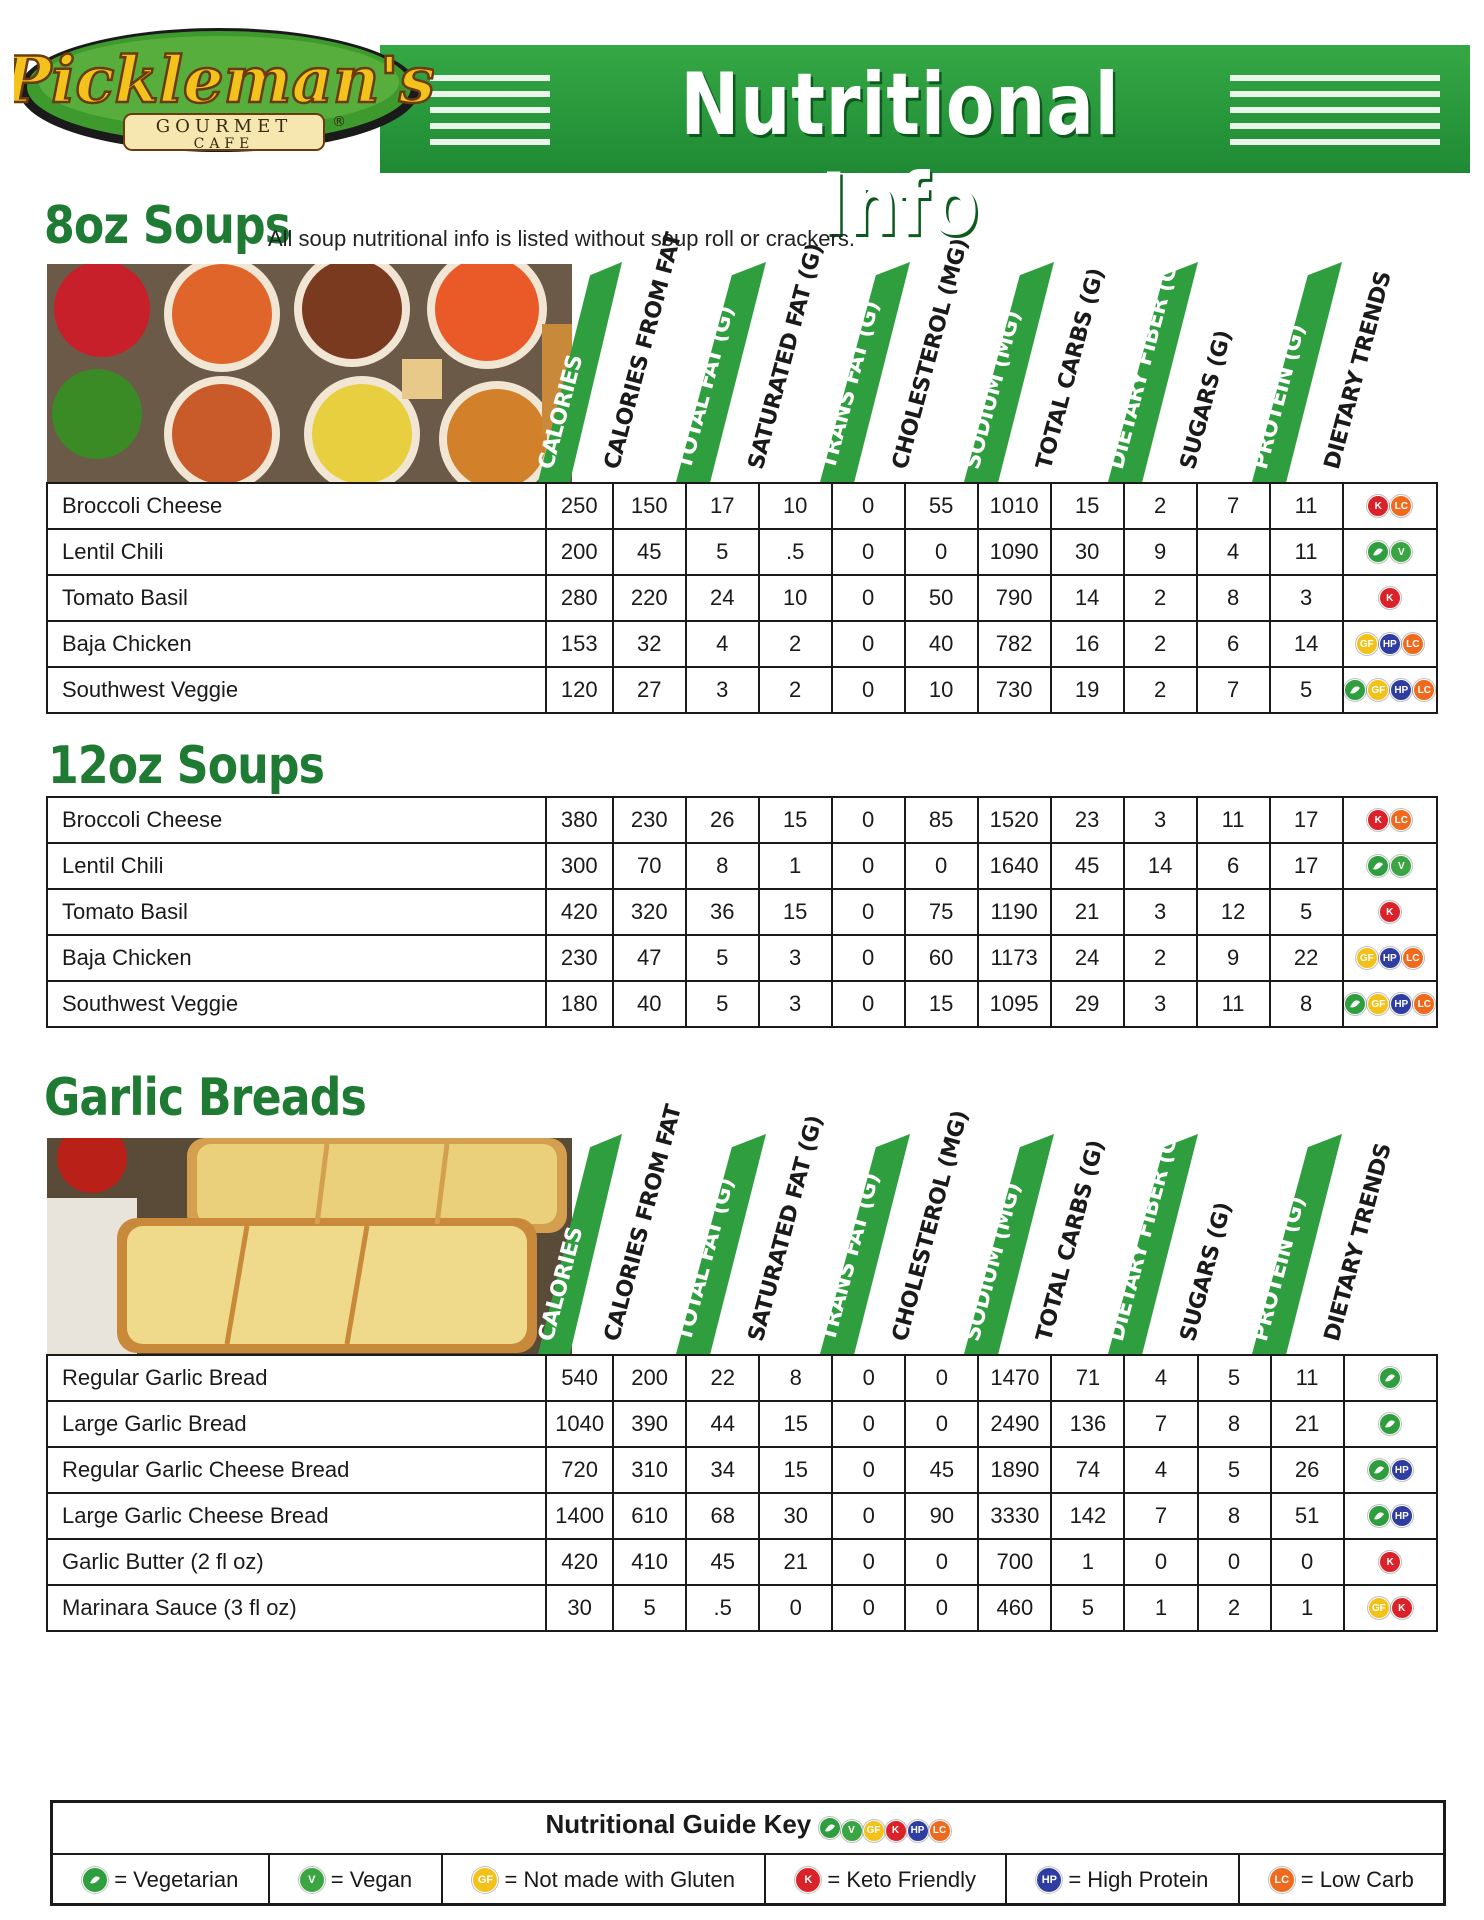  Describe the element at coordinates (863, 1244) in the screenshot. I see `column-header: TRANS FAT (G)` at that location.